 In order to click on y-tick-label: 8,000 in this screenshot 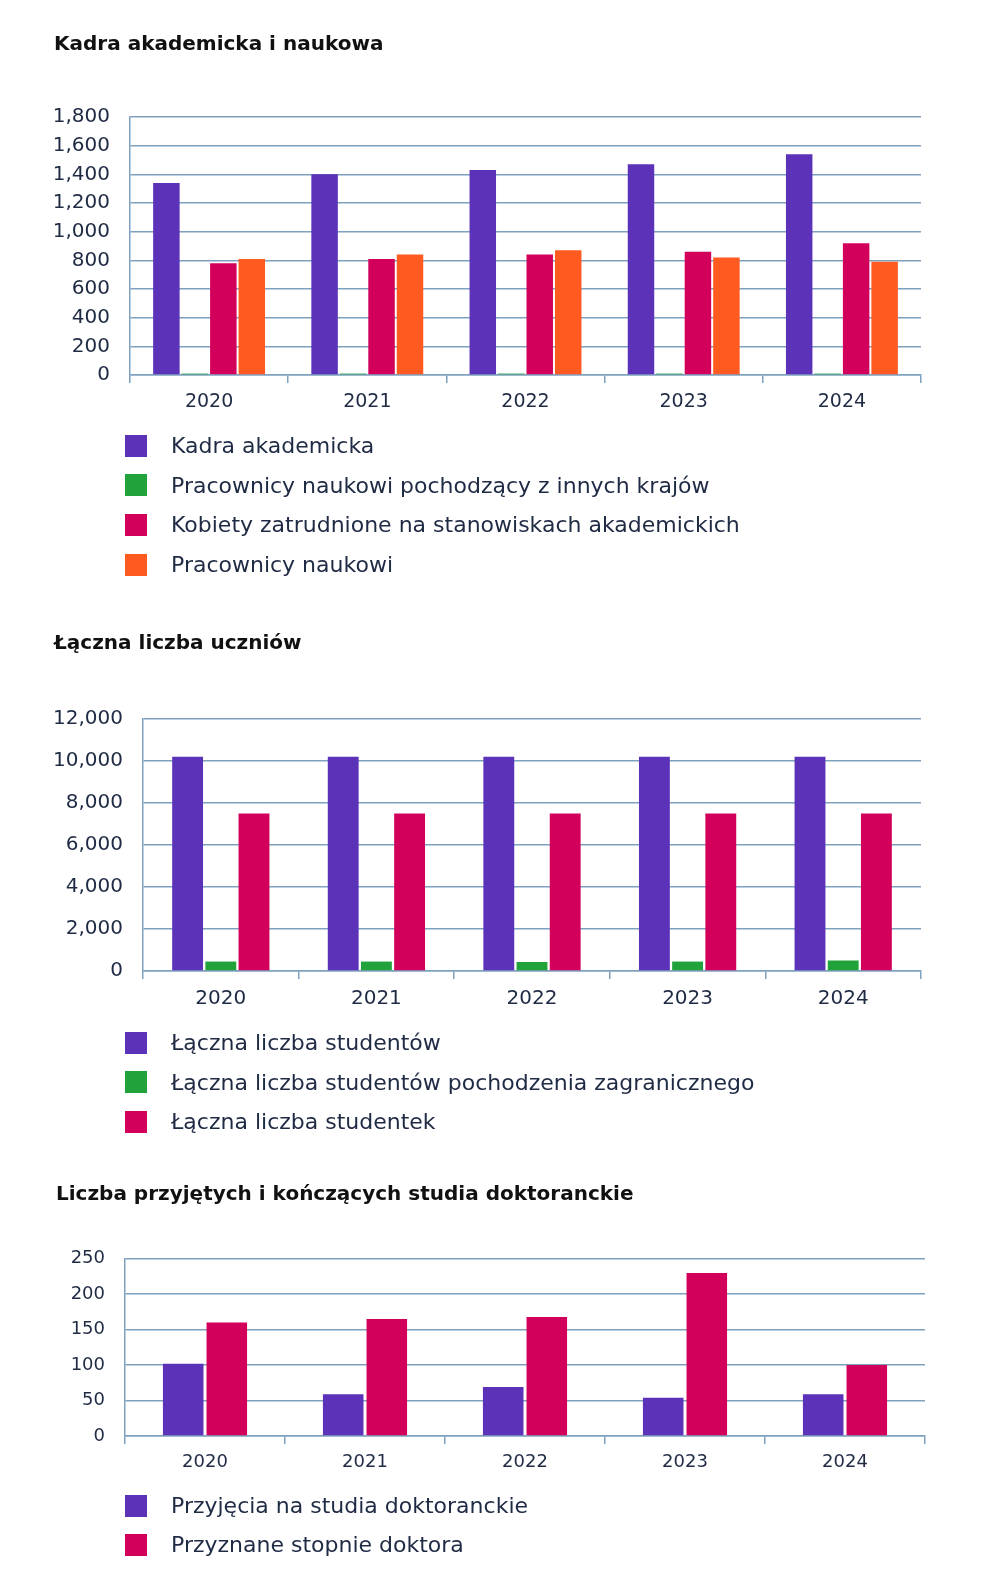, I will do `click(94, 801)`.